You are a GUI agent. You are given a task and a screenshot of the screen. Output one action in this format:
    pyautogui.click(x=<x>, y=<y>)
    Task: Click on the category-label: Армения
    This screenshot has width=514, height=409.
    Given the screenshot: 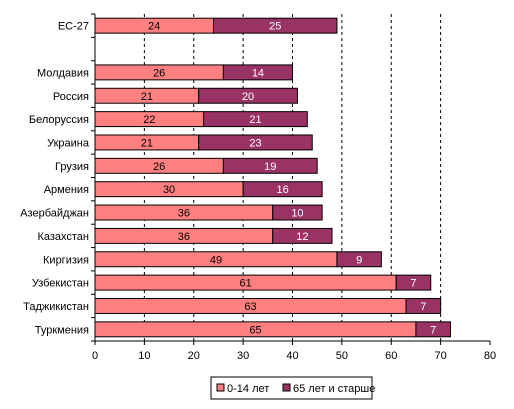 What is the action you would take?
    pyautogui.click(x=66, y=190)
    